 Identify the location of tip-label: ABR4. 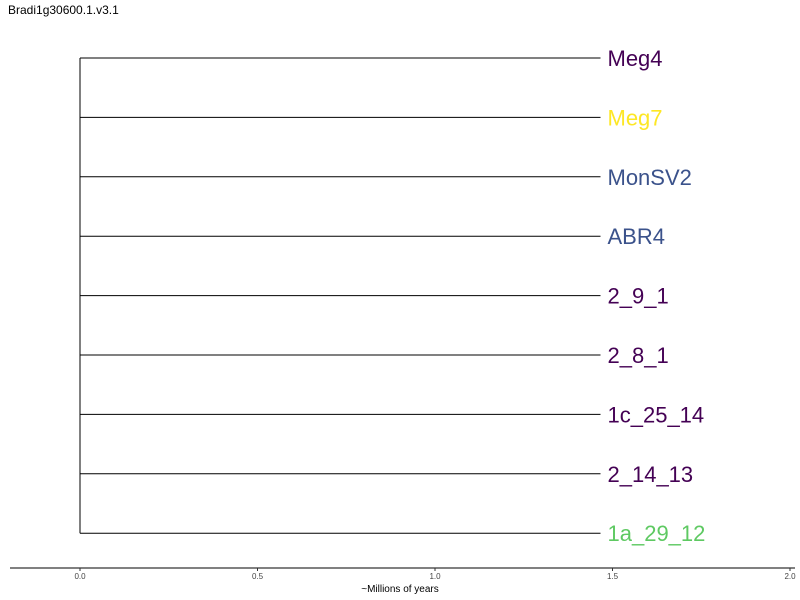
(636, 236).